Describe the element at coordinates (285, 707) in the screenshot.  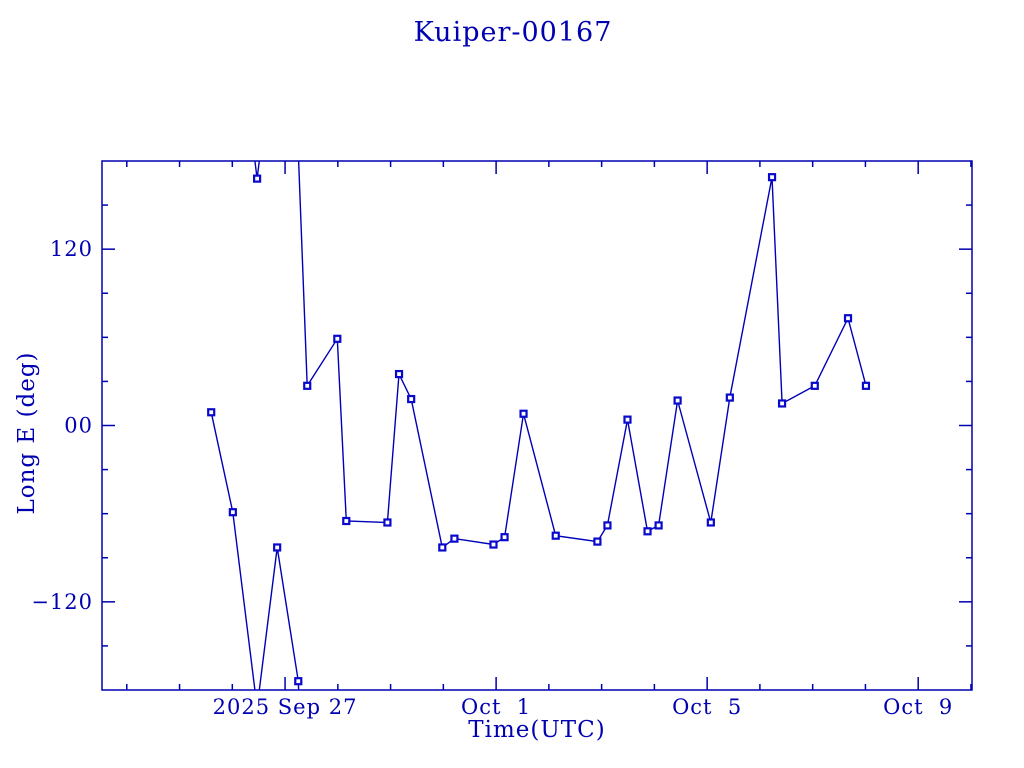
I see `x-tick-label: 2025 Sep 27` at that location.